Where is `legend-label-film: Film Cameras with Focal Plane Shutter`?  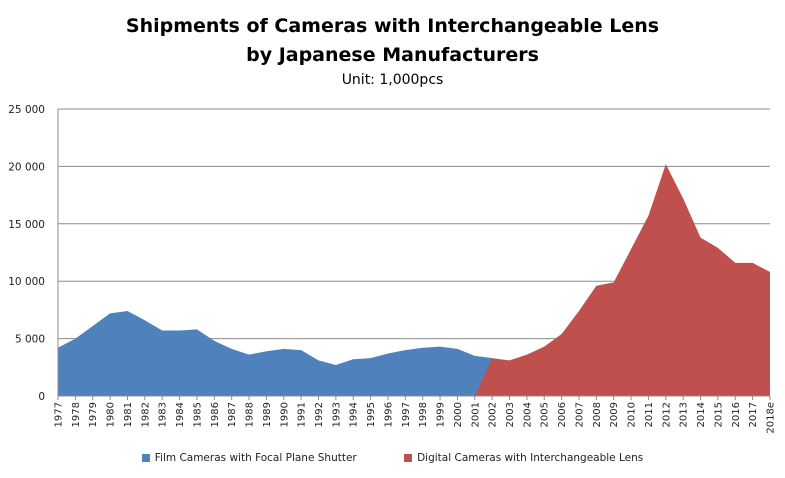
legend-label-film: Film Cameras with Focal Plane Shutter is located at coordinates (255, 458).